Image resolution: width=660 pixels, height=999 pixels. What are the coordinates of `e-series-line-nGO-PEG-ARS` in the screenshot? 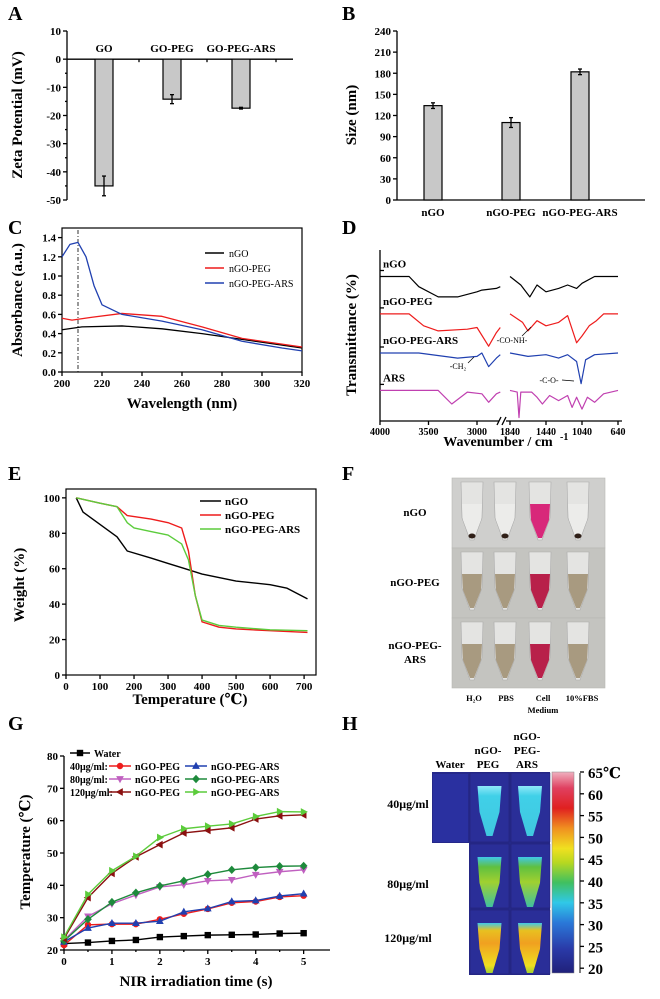 It's located at (192, 564).